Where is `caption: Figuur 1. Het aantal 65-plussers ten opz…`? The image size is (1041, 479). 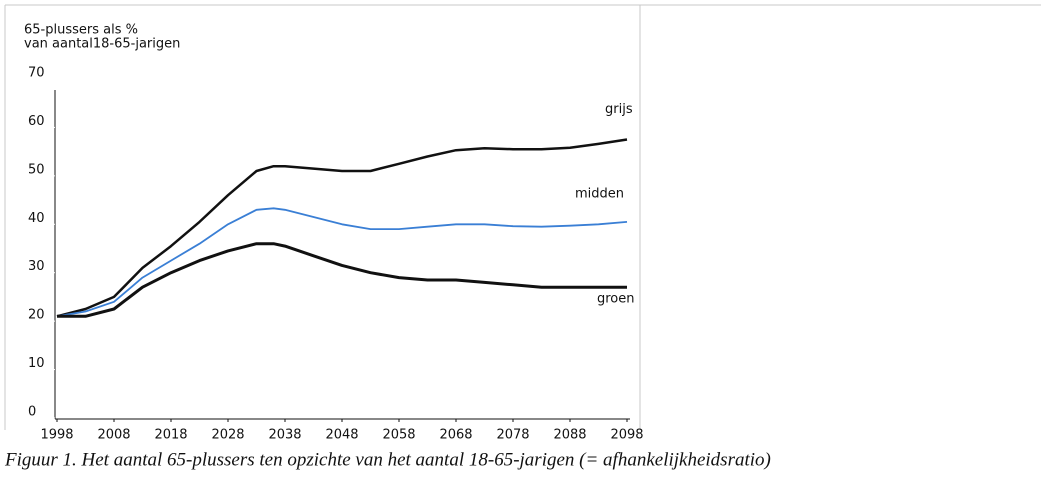 caption: Figuur 1. Het aantal 65-plussers ten opz… is located at coordinates (387, 459).